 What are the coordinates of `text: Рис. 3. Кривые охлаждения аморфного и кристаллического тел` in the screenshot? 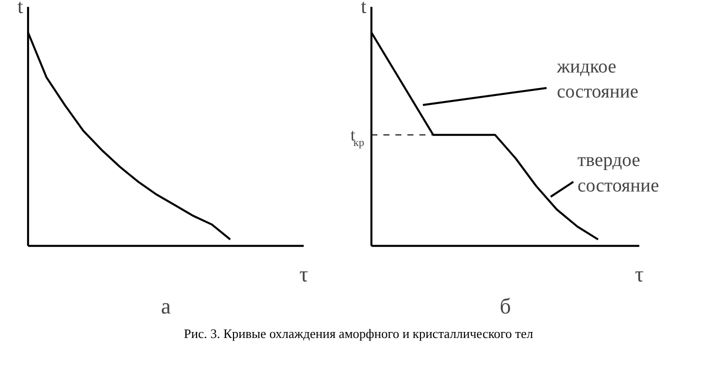 It's located at (359, 334).